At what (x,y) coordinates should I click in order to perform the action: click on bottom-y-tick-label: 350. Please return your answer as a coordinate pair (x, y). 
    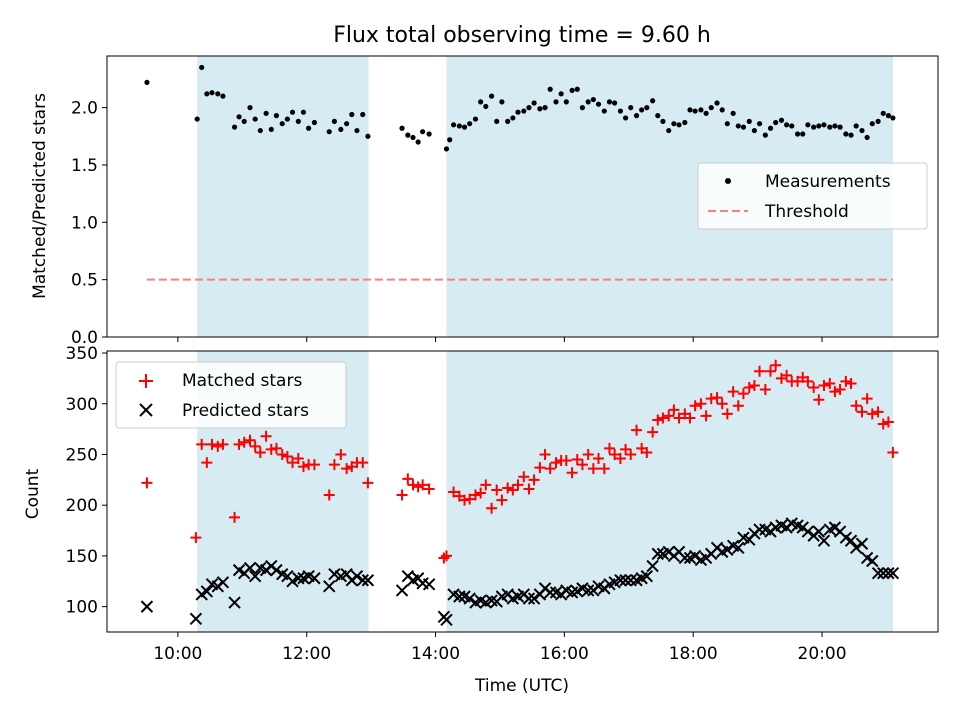
    Looking at the image, I should click on (82, 354).